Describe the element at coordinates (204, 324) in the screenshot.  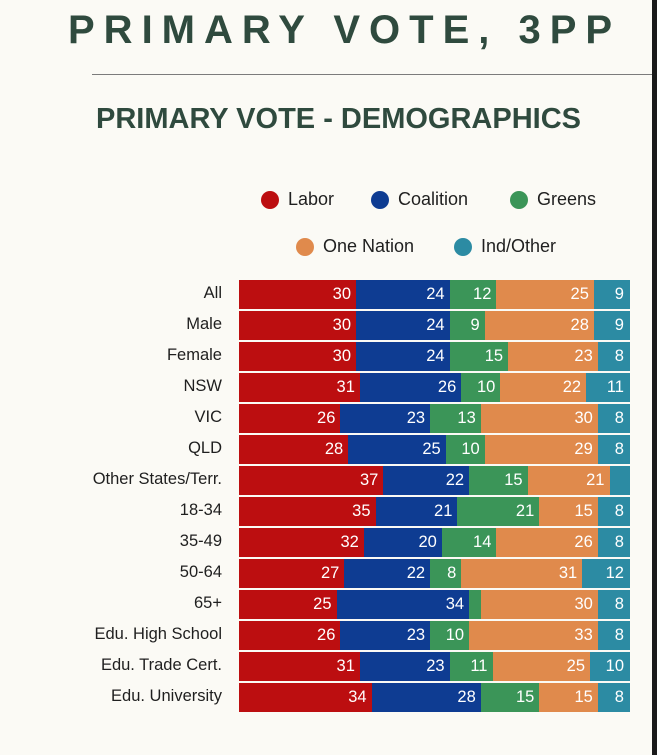
I see `row-label: Male` at that location.